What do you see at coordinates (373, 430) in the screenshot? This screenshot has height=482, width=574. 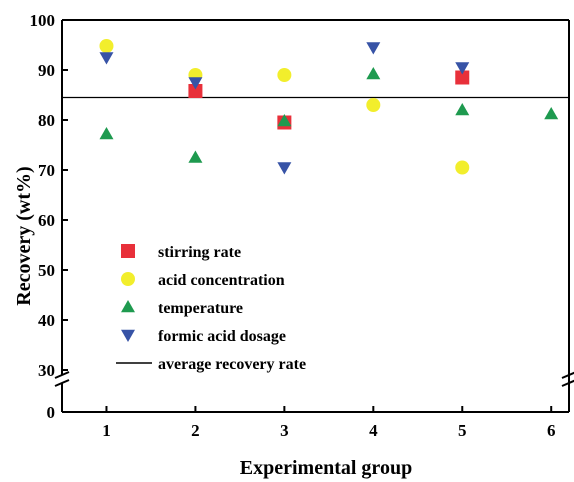 I see `x-tick-label: 4` at bounding box center [373, 430].